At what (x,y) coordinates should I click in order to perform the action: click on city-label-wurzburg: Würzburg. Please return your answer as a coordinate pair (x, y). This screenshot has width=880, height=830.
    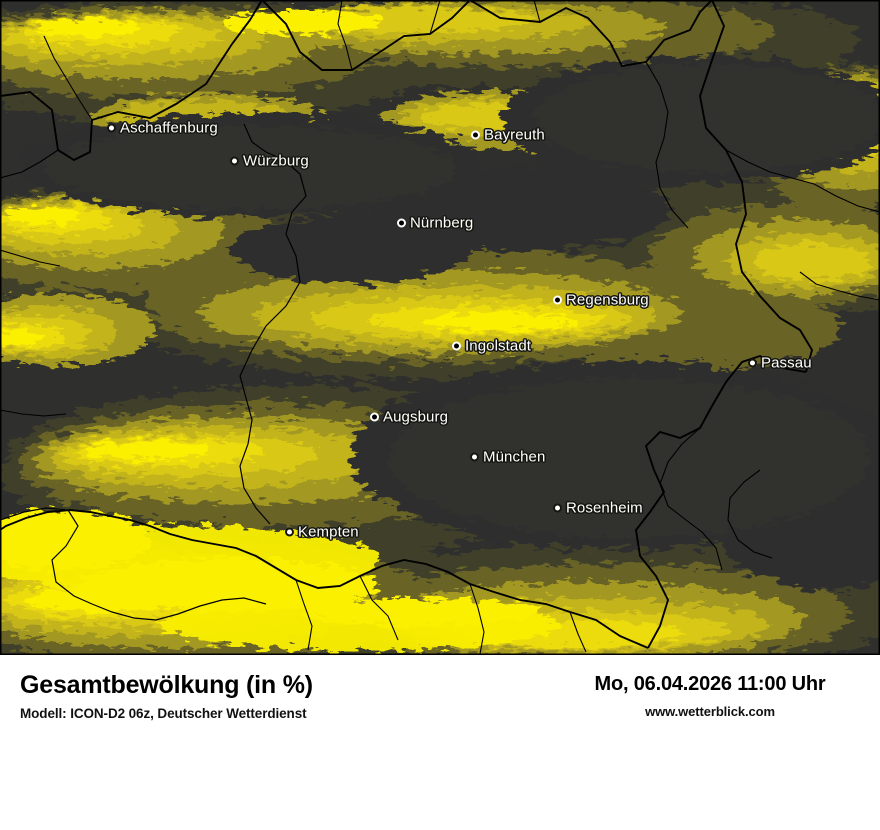
    Looking at the image, I should click on (269, 161).